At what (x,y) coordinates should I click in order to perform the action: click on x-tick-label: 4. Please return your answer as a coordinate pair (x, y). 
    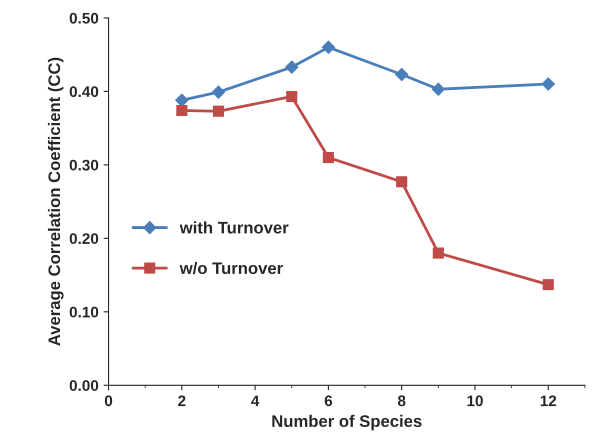
    Looking at the image, I should click on (255, 401).